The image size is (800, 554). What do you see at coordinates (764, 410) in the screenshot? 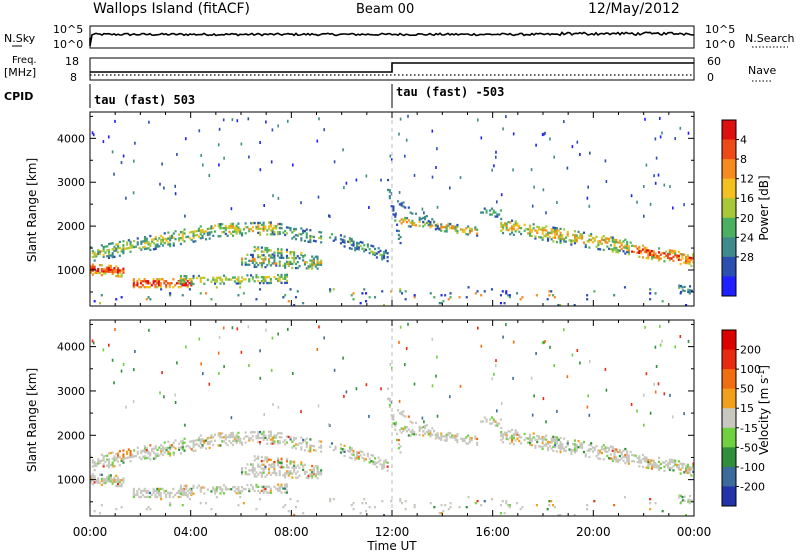
I see `velocity-colorbar-label: Velocity [m s-1]` at bounding box center [764, 410].